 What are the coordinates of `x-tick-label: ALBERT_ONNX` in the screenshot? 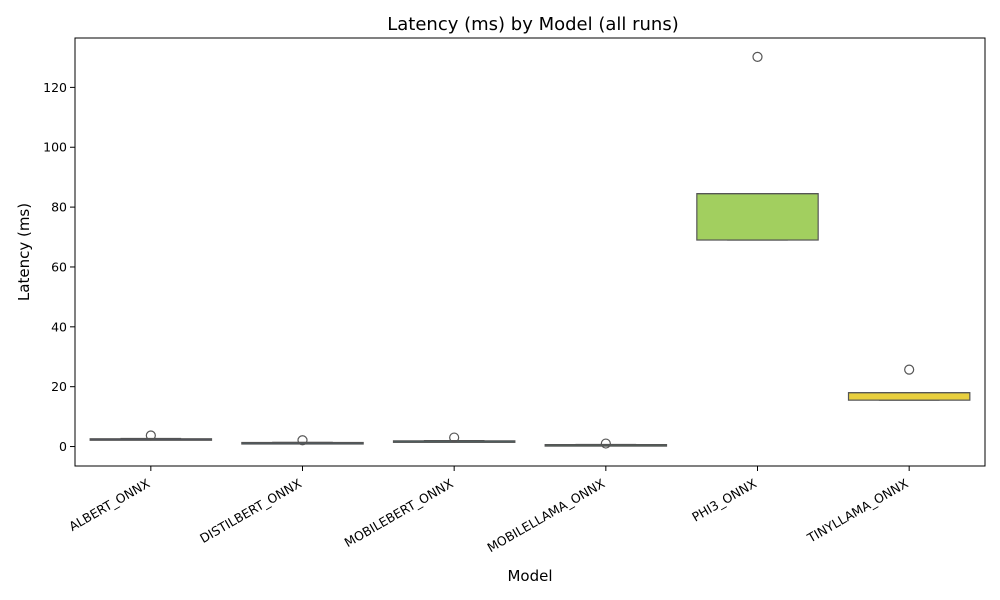 It's located at (109, 504).